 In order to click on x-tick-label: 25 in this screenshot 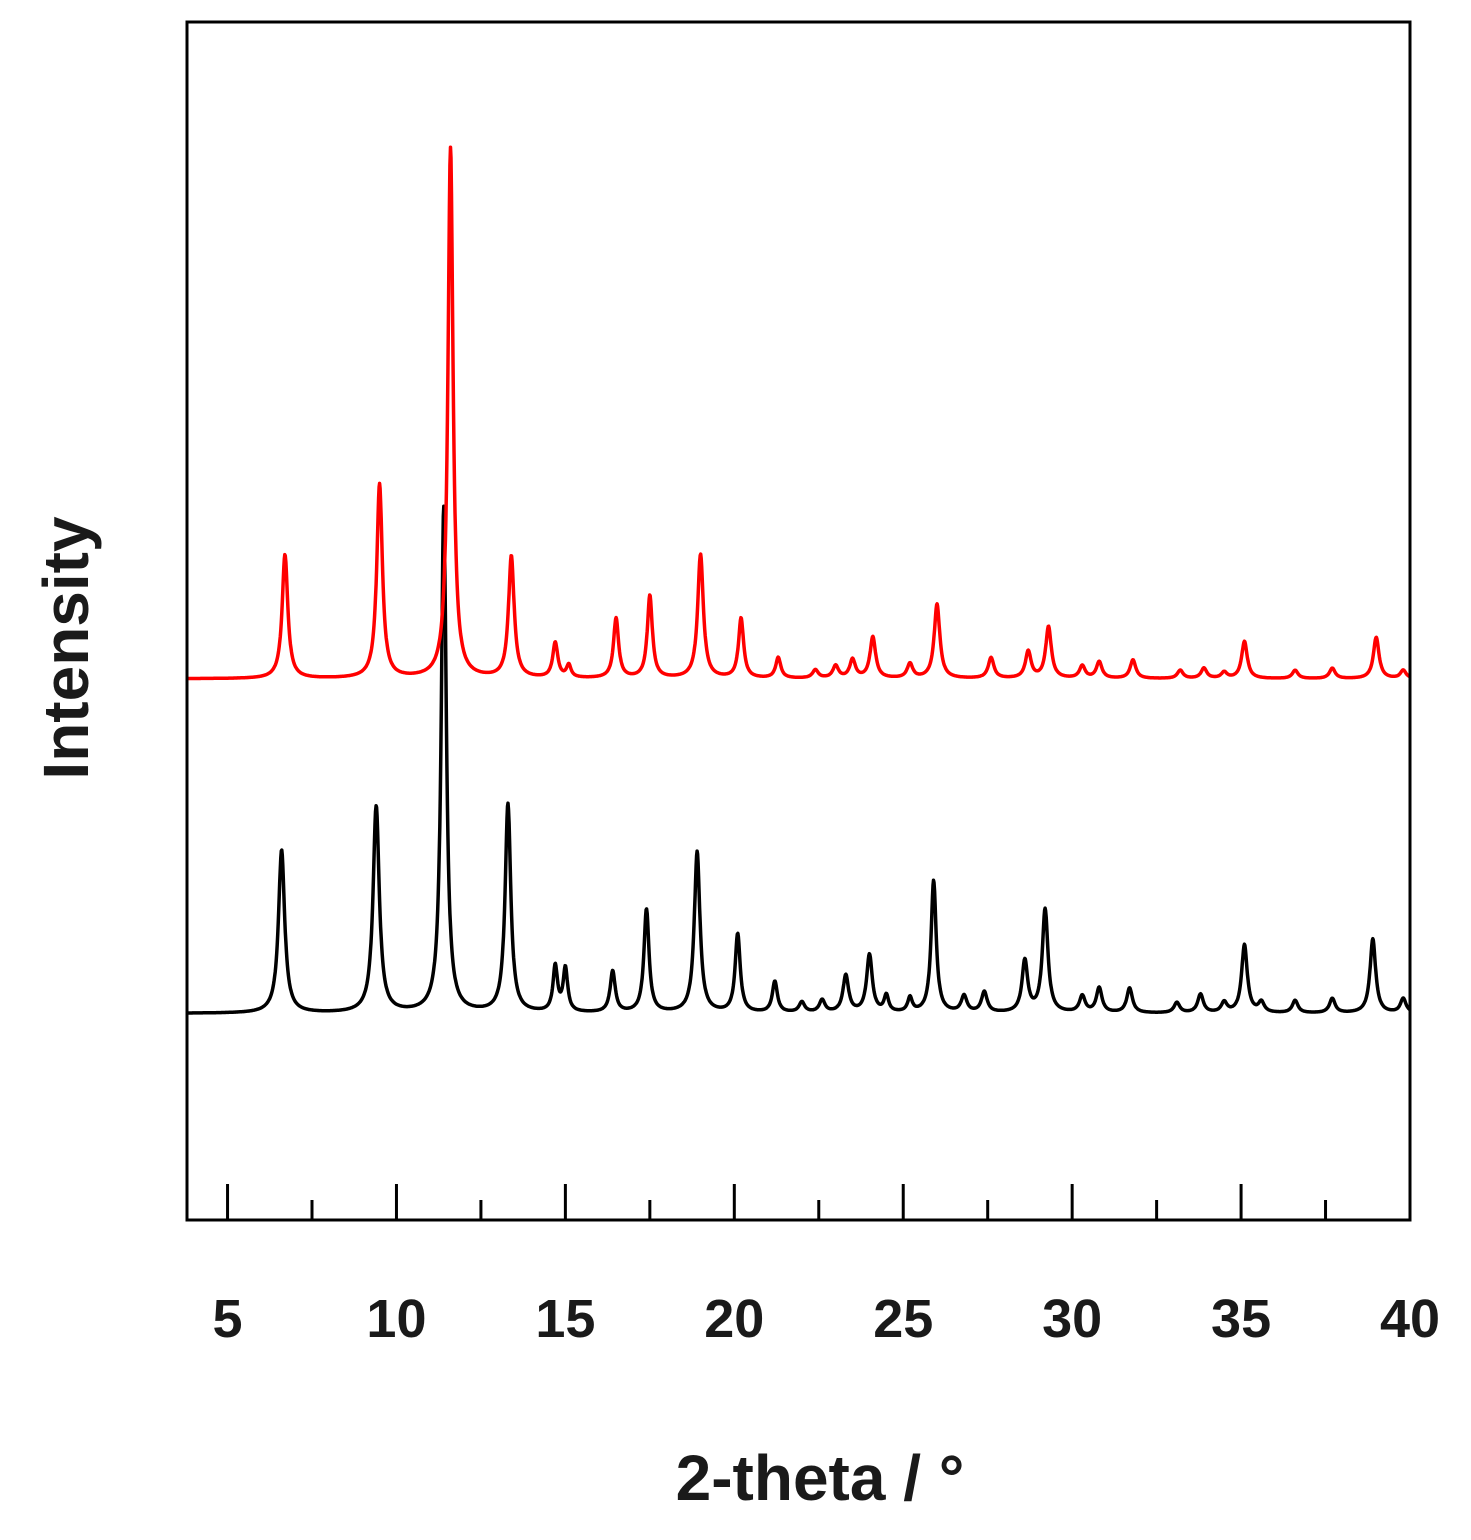, I will do `click(903, 1319)`.